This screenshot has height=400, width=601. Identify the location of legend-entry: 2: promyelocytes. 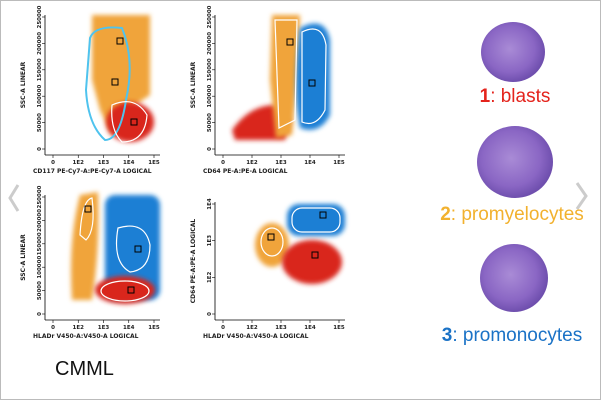
(512, 214).